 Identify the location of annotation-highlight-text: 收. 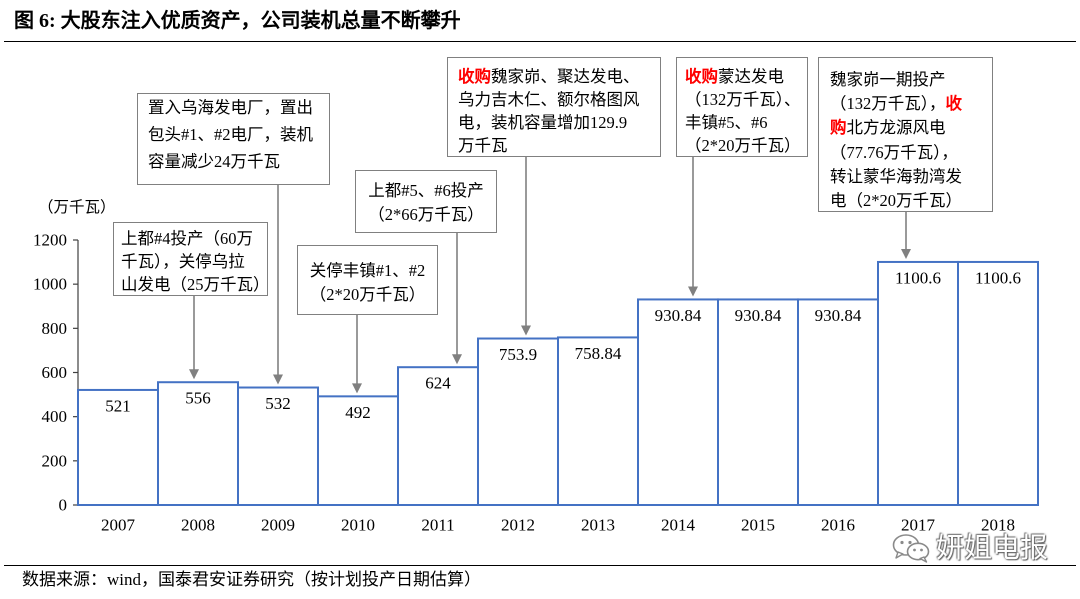
(954, 104).